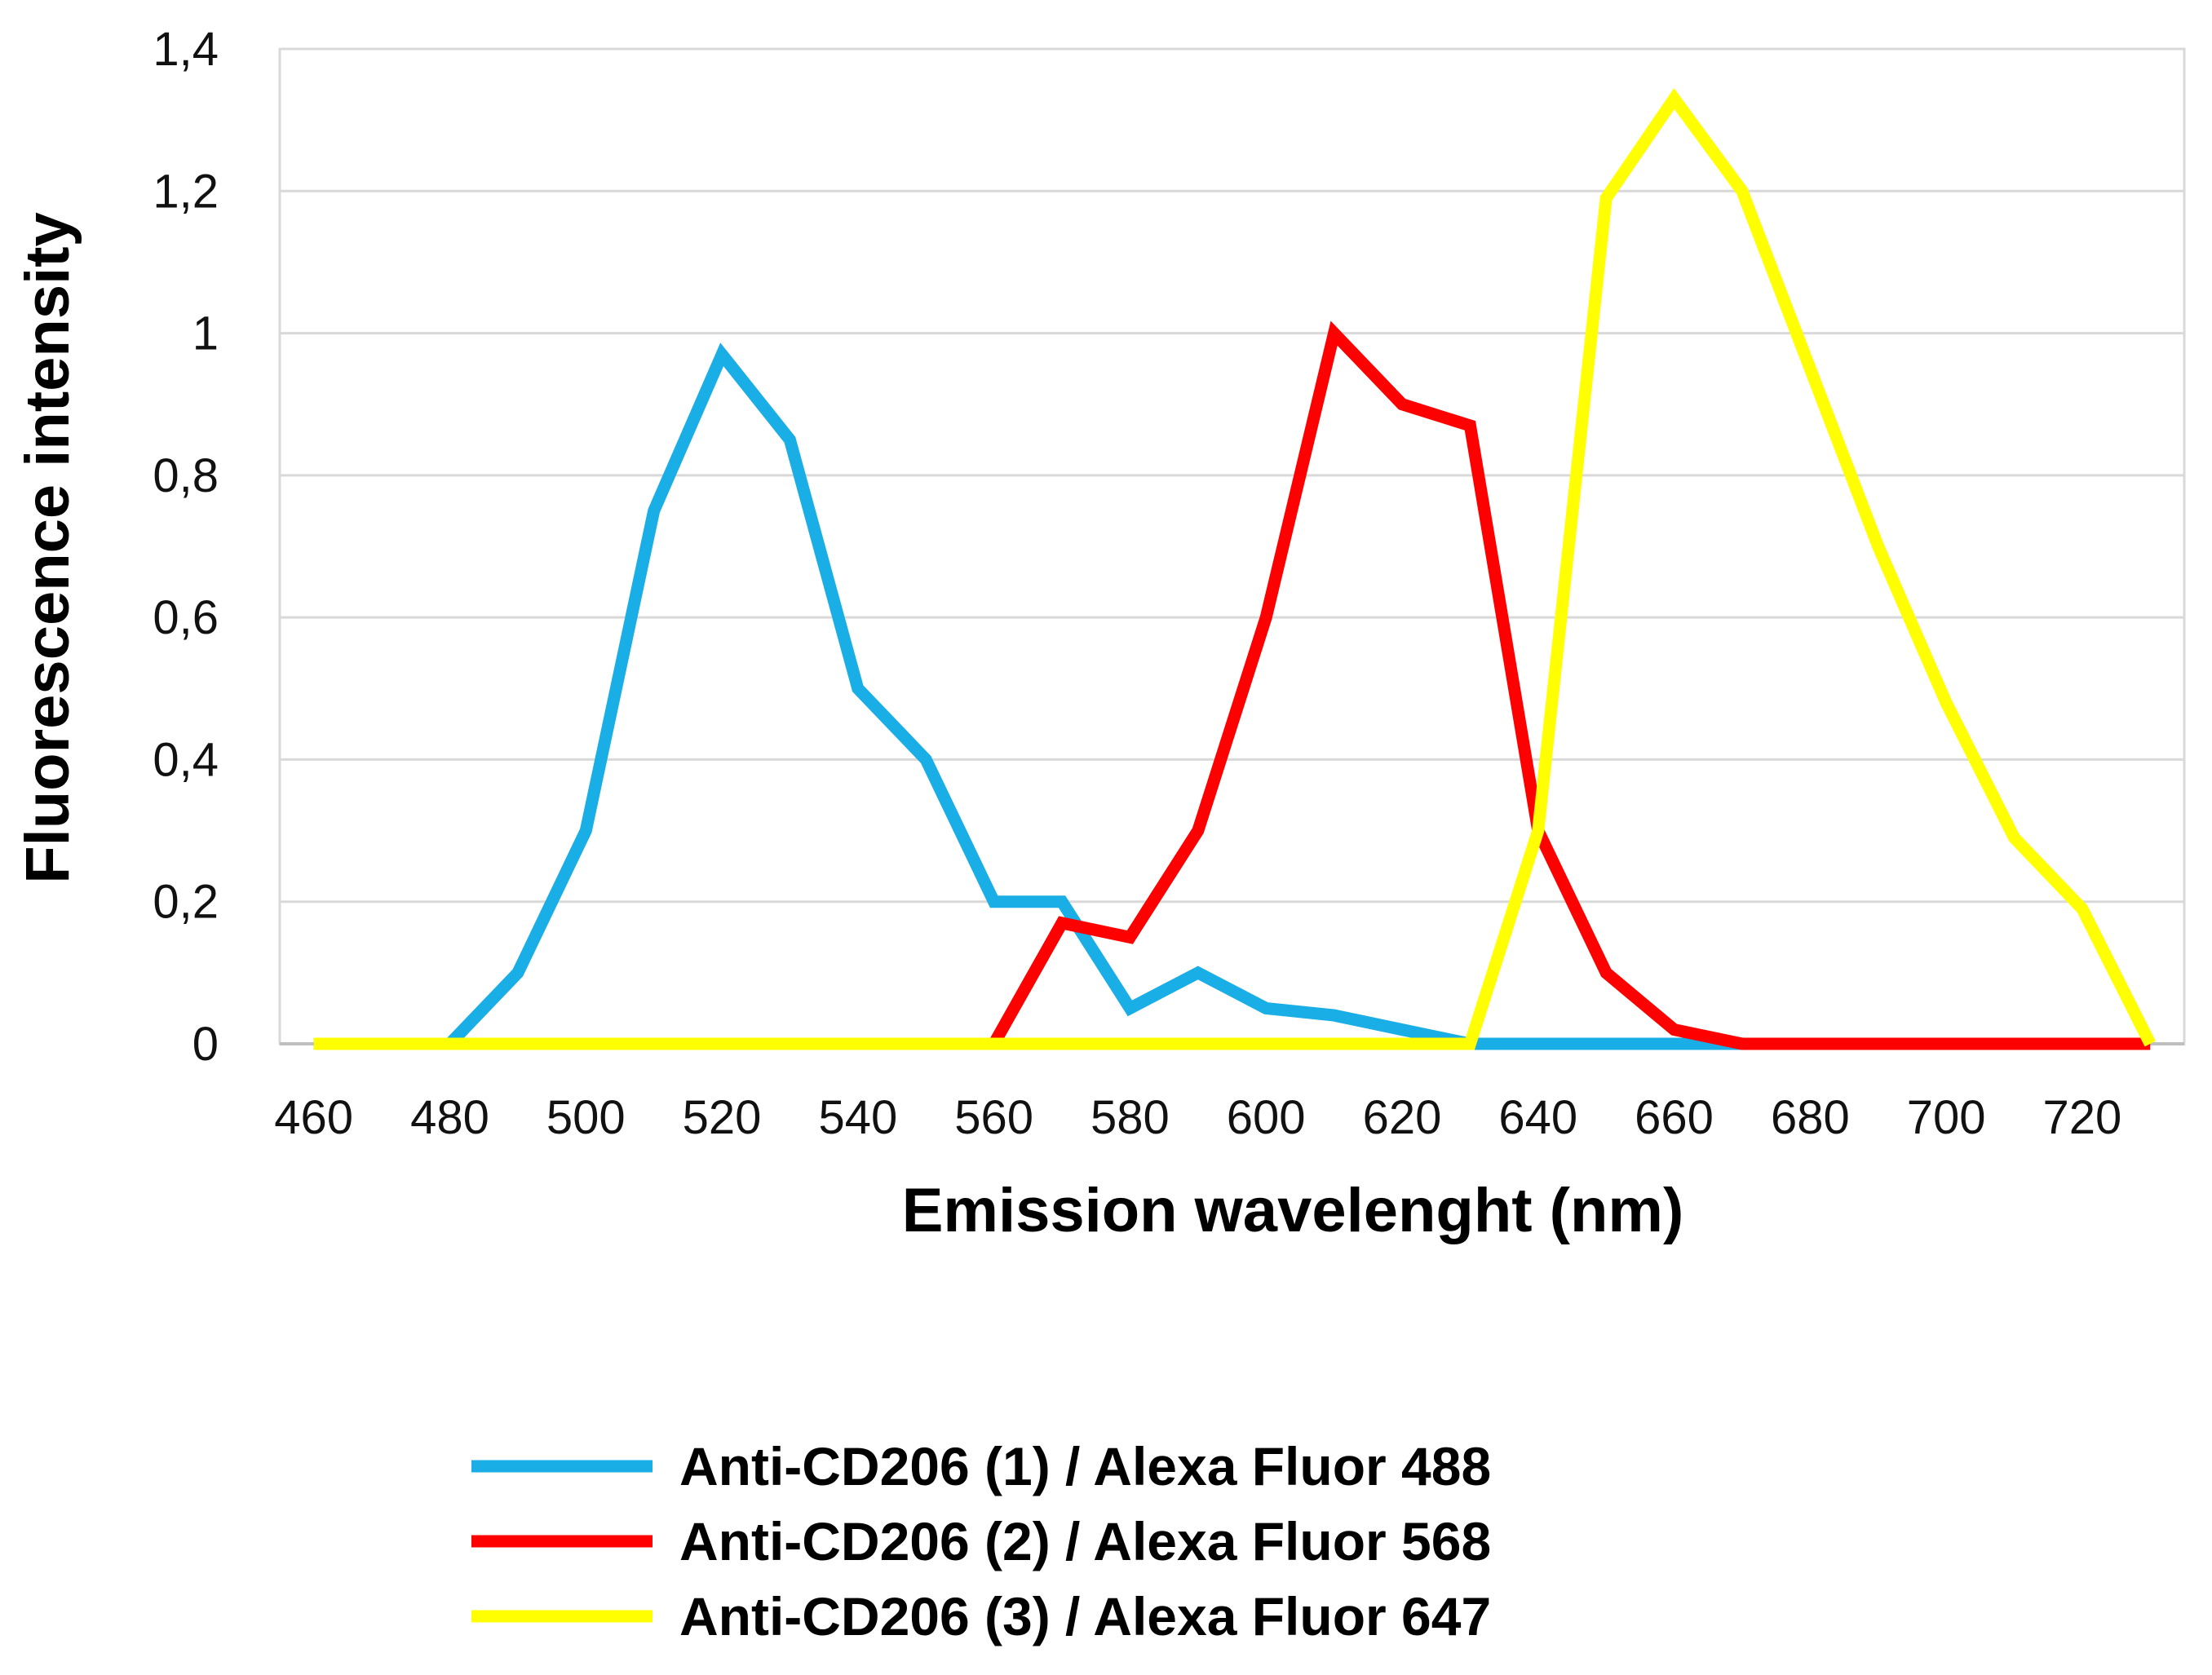 This screenshot has height=1675, width=2212. Describe the element at coordinates (186, 49) in the screenshot. I see `y-tick-label: 1,4` at that location.